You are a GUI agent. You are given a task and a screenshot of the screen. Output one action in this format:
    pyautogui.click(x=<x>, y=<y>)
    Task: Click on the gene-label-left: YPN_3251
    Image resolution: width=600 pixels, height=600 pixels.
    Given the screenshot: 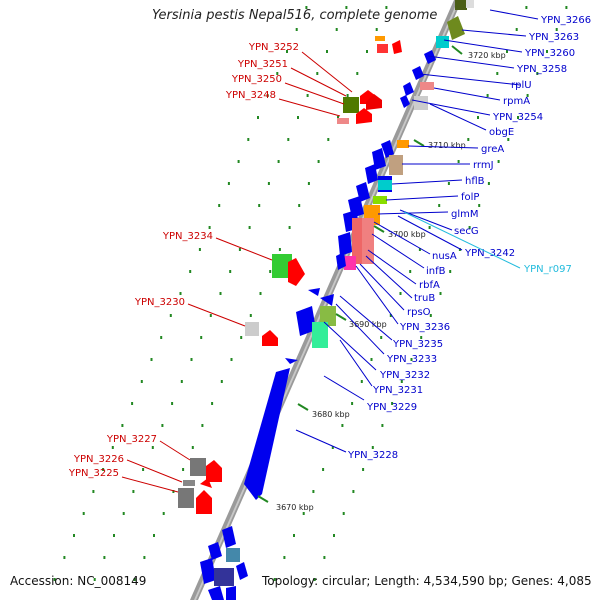 What is the action you would take?
    pyautogui.click(x=262, y=64)
    